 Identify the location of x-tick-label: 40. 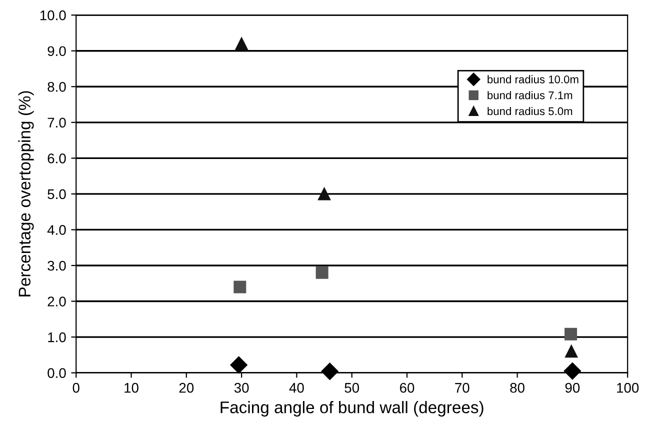
(296, 387).